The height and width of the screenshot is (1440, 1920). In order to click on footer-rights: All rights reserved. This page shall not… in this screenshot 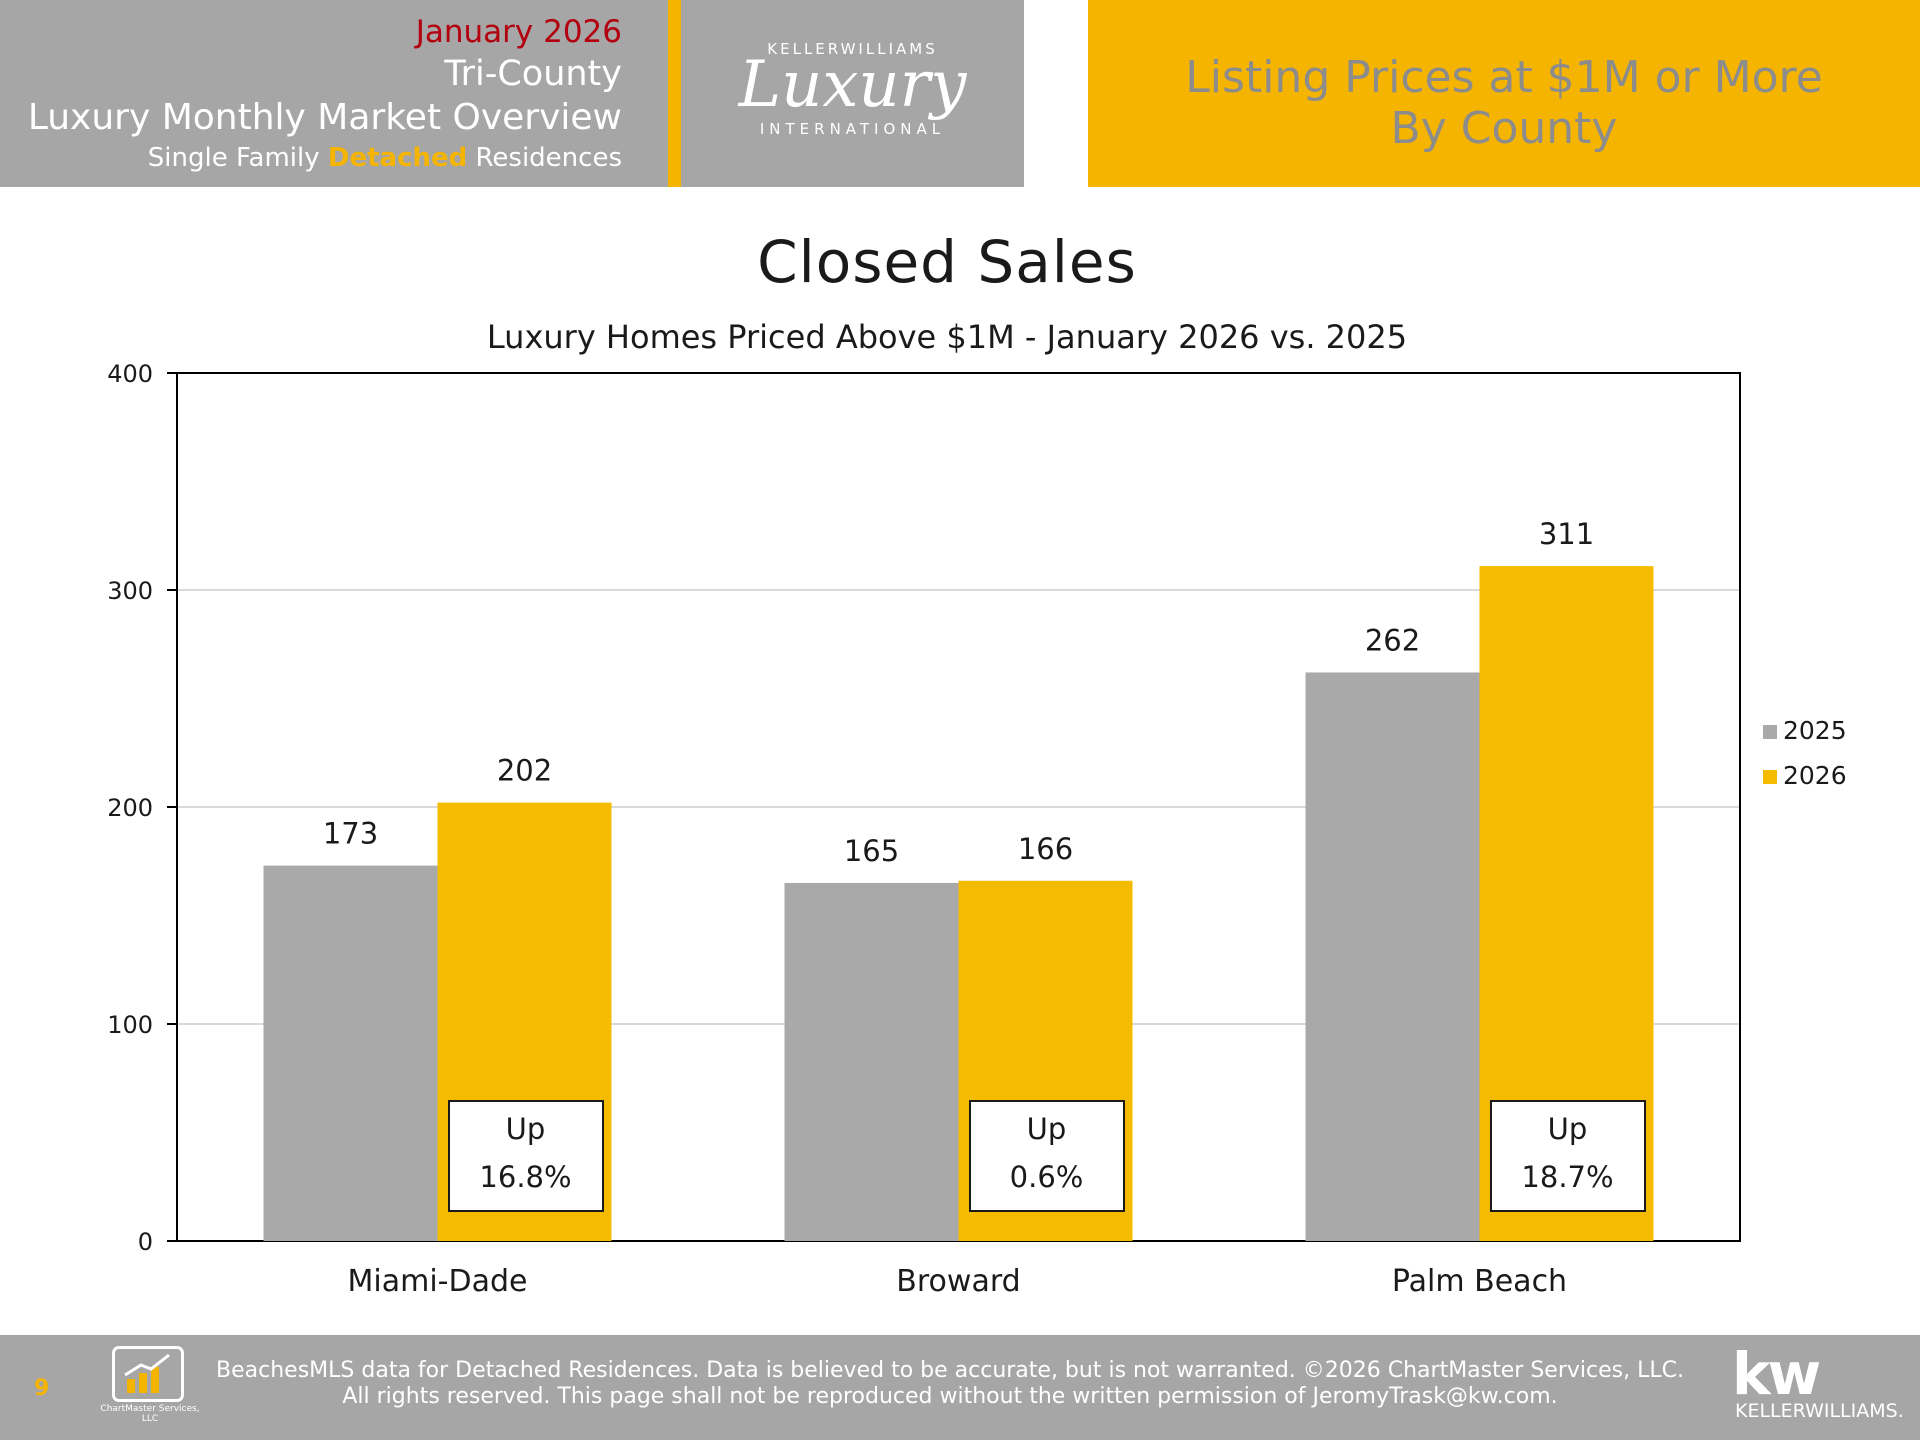, I will do `click(950, 1396)`.